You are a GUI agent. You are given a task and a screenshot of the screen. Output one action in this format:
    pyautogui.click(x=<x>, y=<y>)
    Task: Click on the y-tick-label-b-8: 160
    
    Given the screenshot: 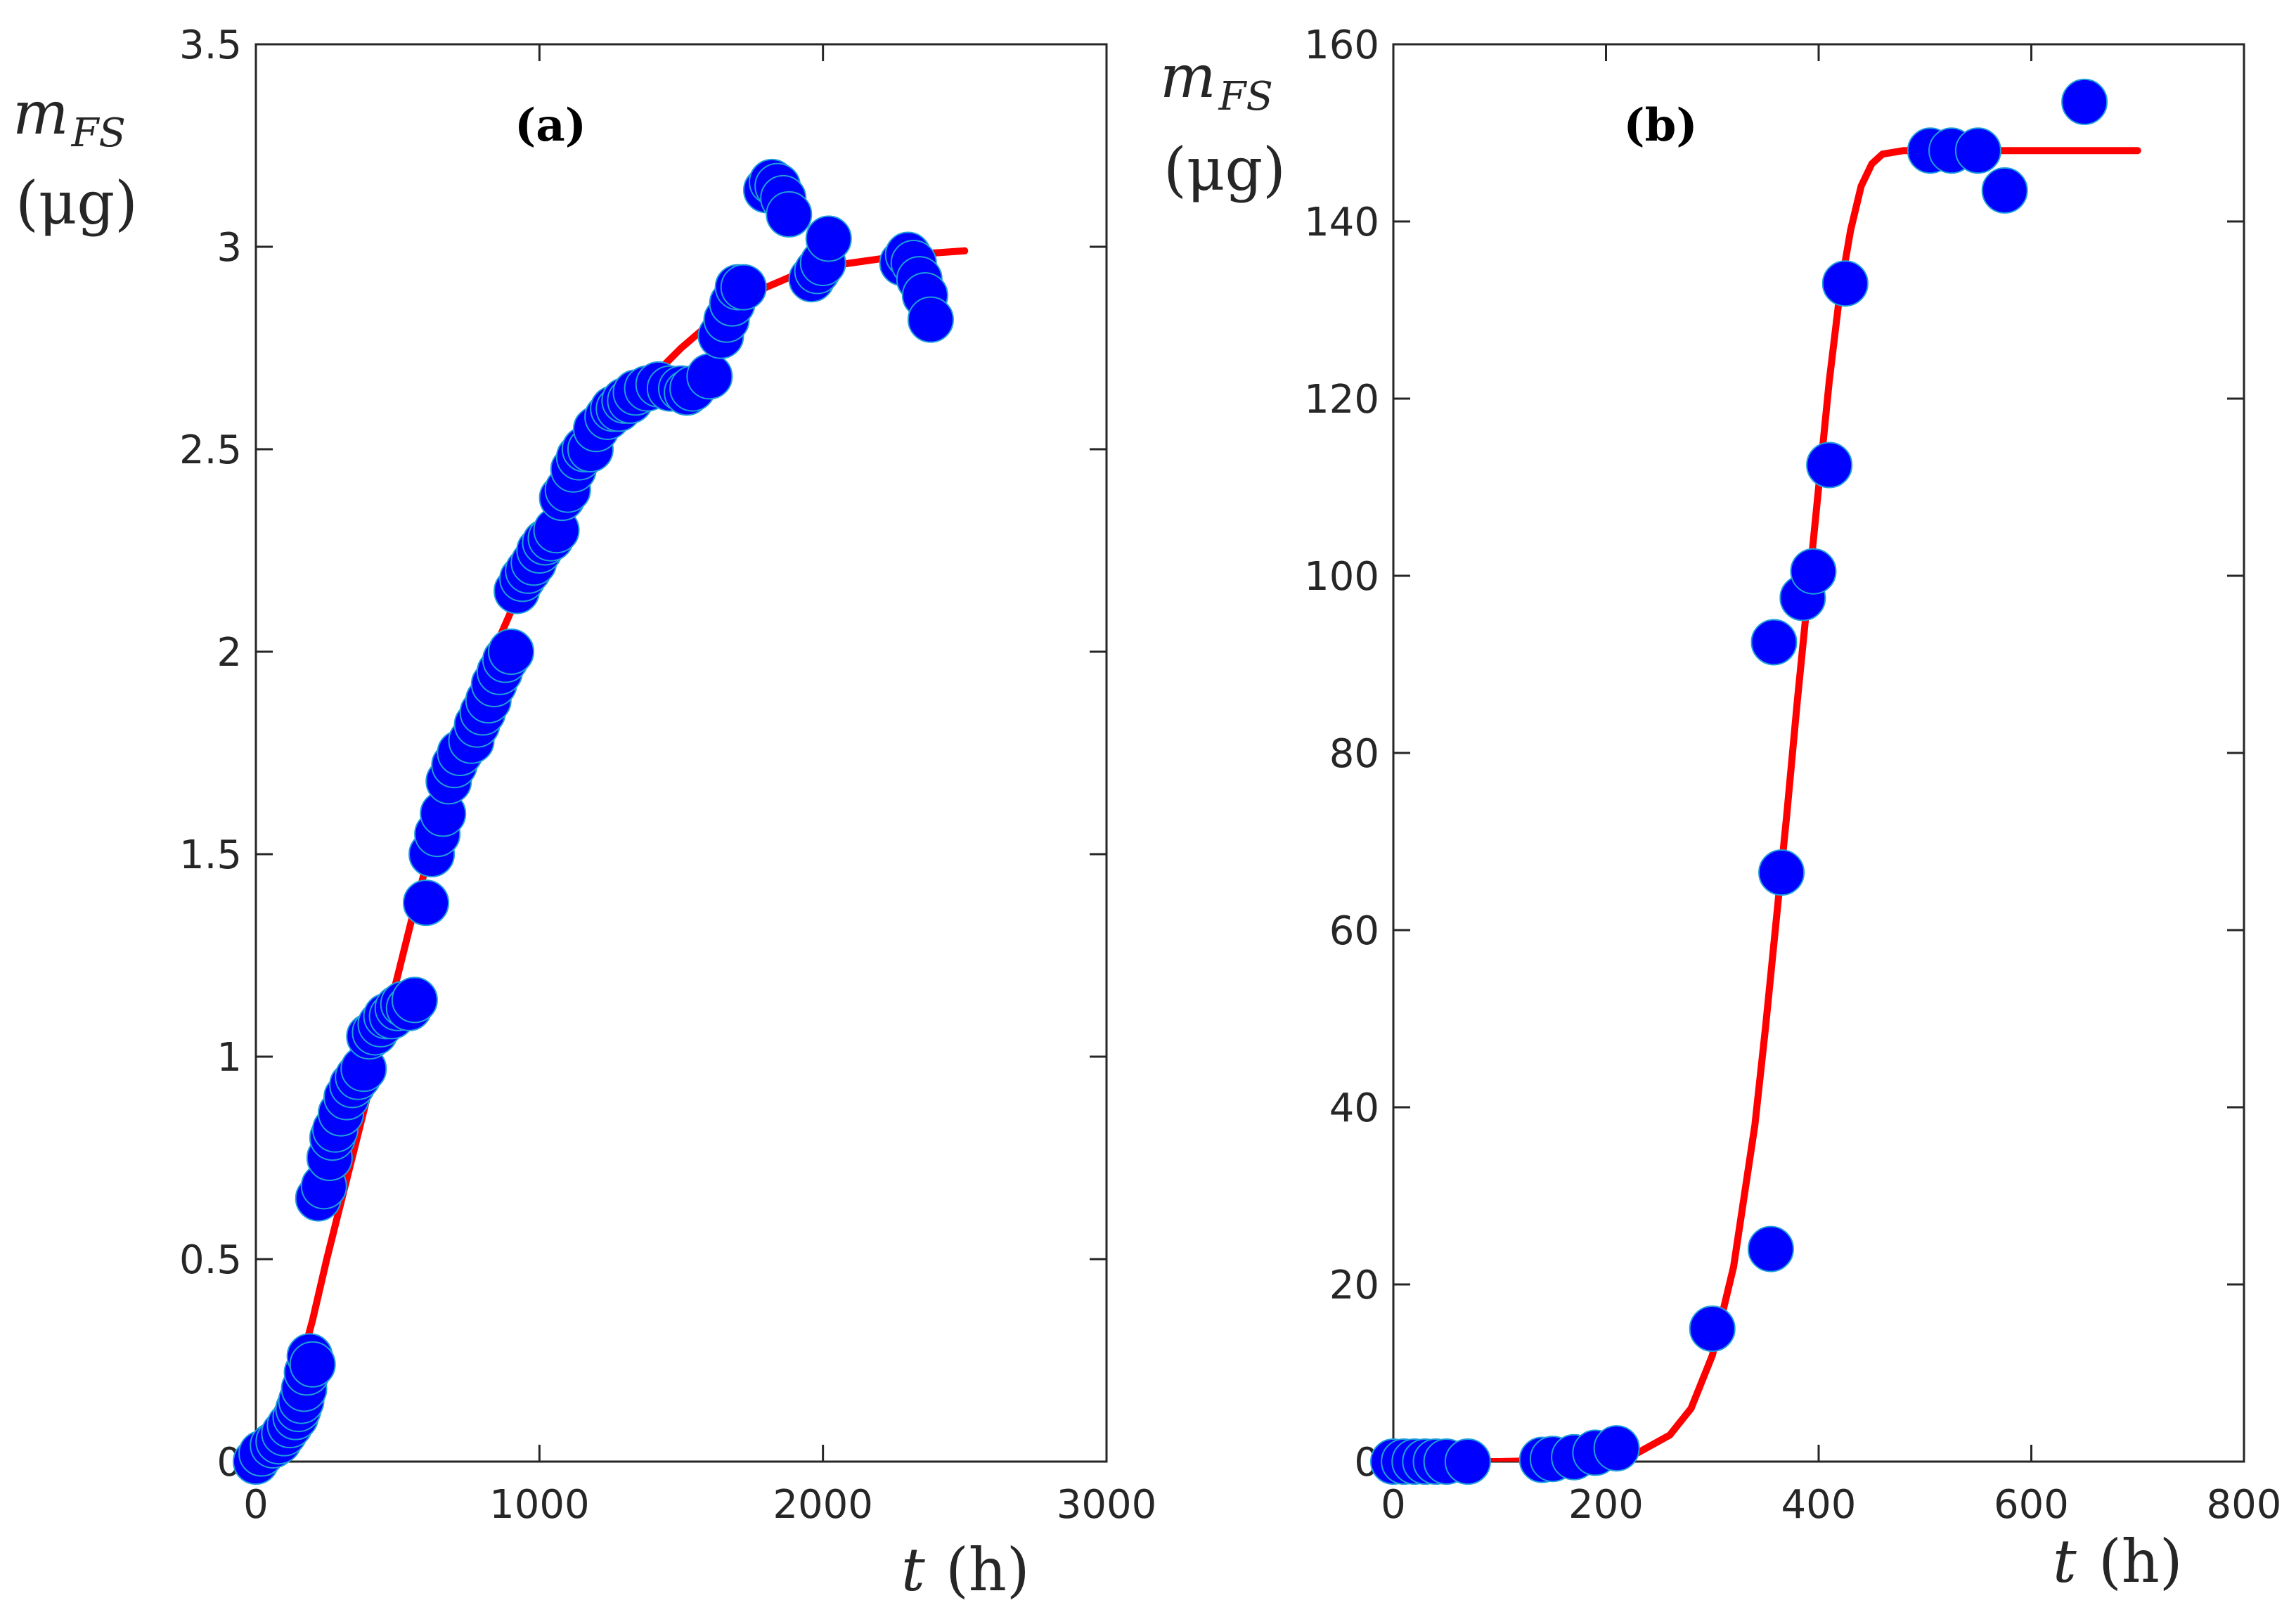 What is the action you would take?
    pyautogui.click(x=1341, y=45)
    